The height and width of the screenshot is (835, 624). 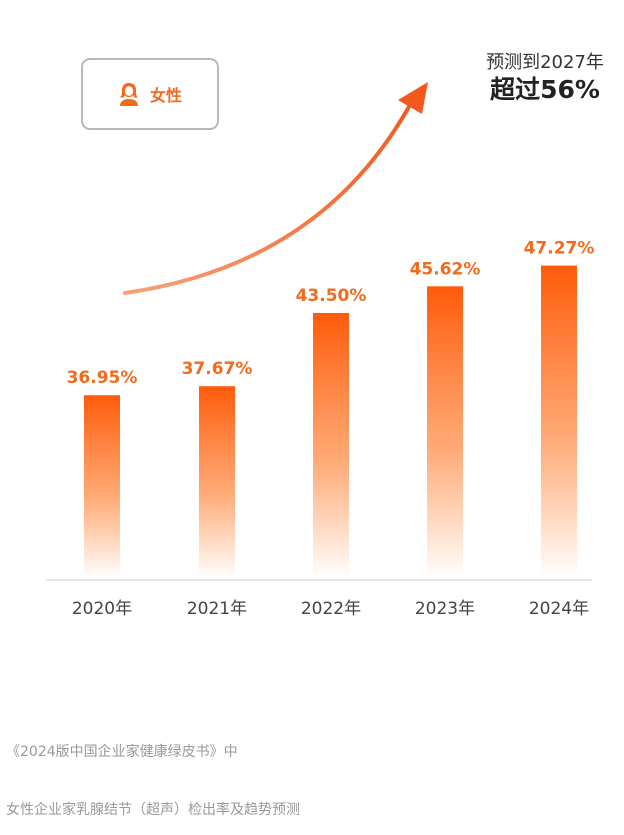 What do you see at coordinates (102, 486) in the screenshot?
I see `bar-2020年` at bounding box center [102, 486].